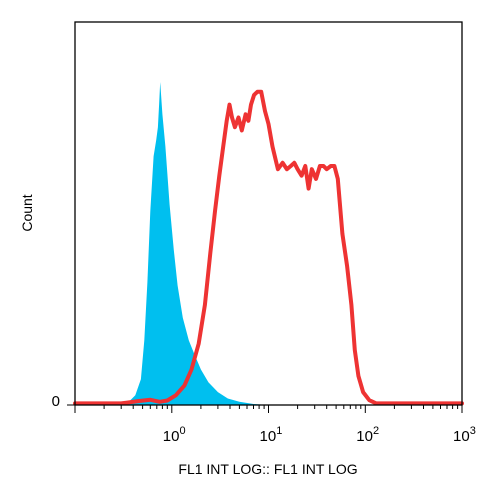 The width and height of the screenshot is (500, 500). What do you see at coordinates (27, 212) in the screenshot?
I see `y-axis-label: Count` at bounding box center [27, 212].